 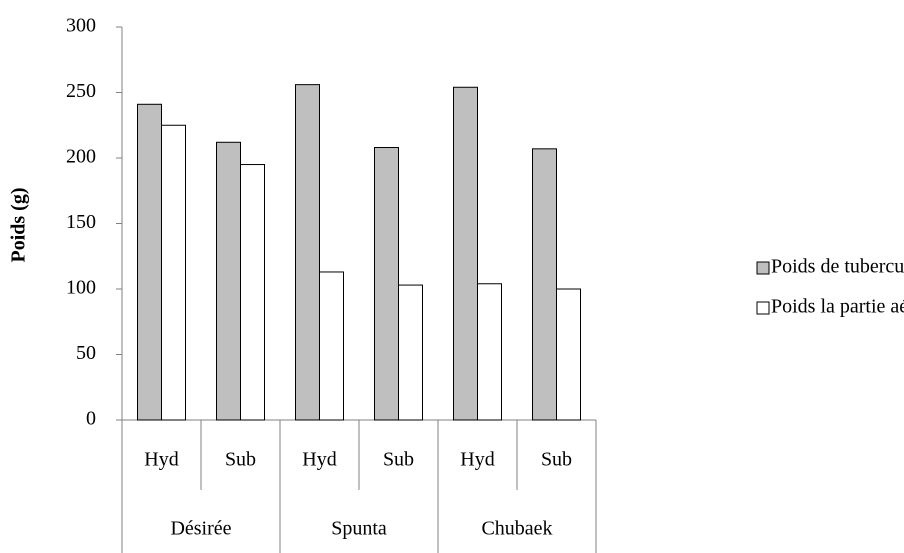 I want to click on y-axis-title: Poids (g), so click(x=19, y=225).